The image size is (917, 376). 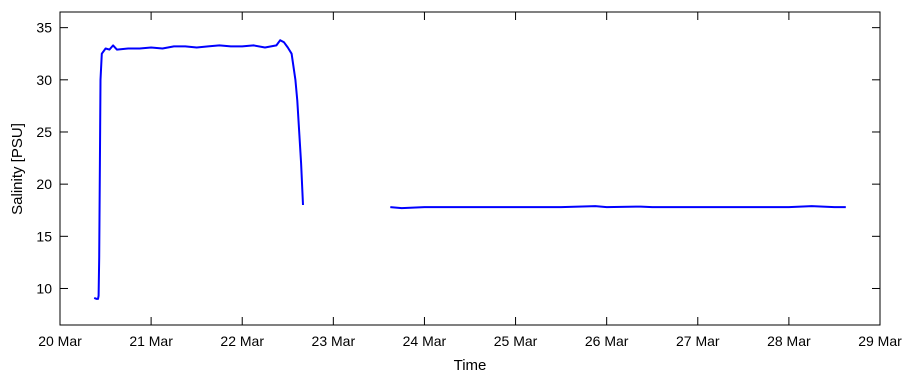 I want to click on x-axis-label: Time, so click(x=470, y=365).